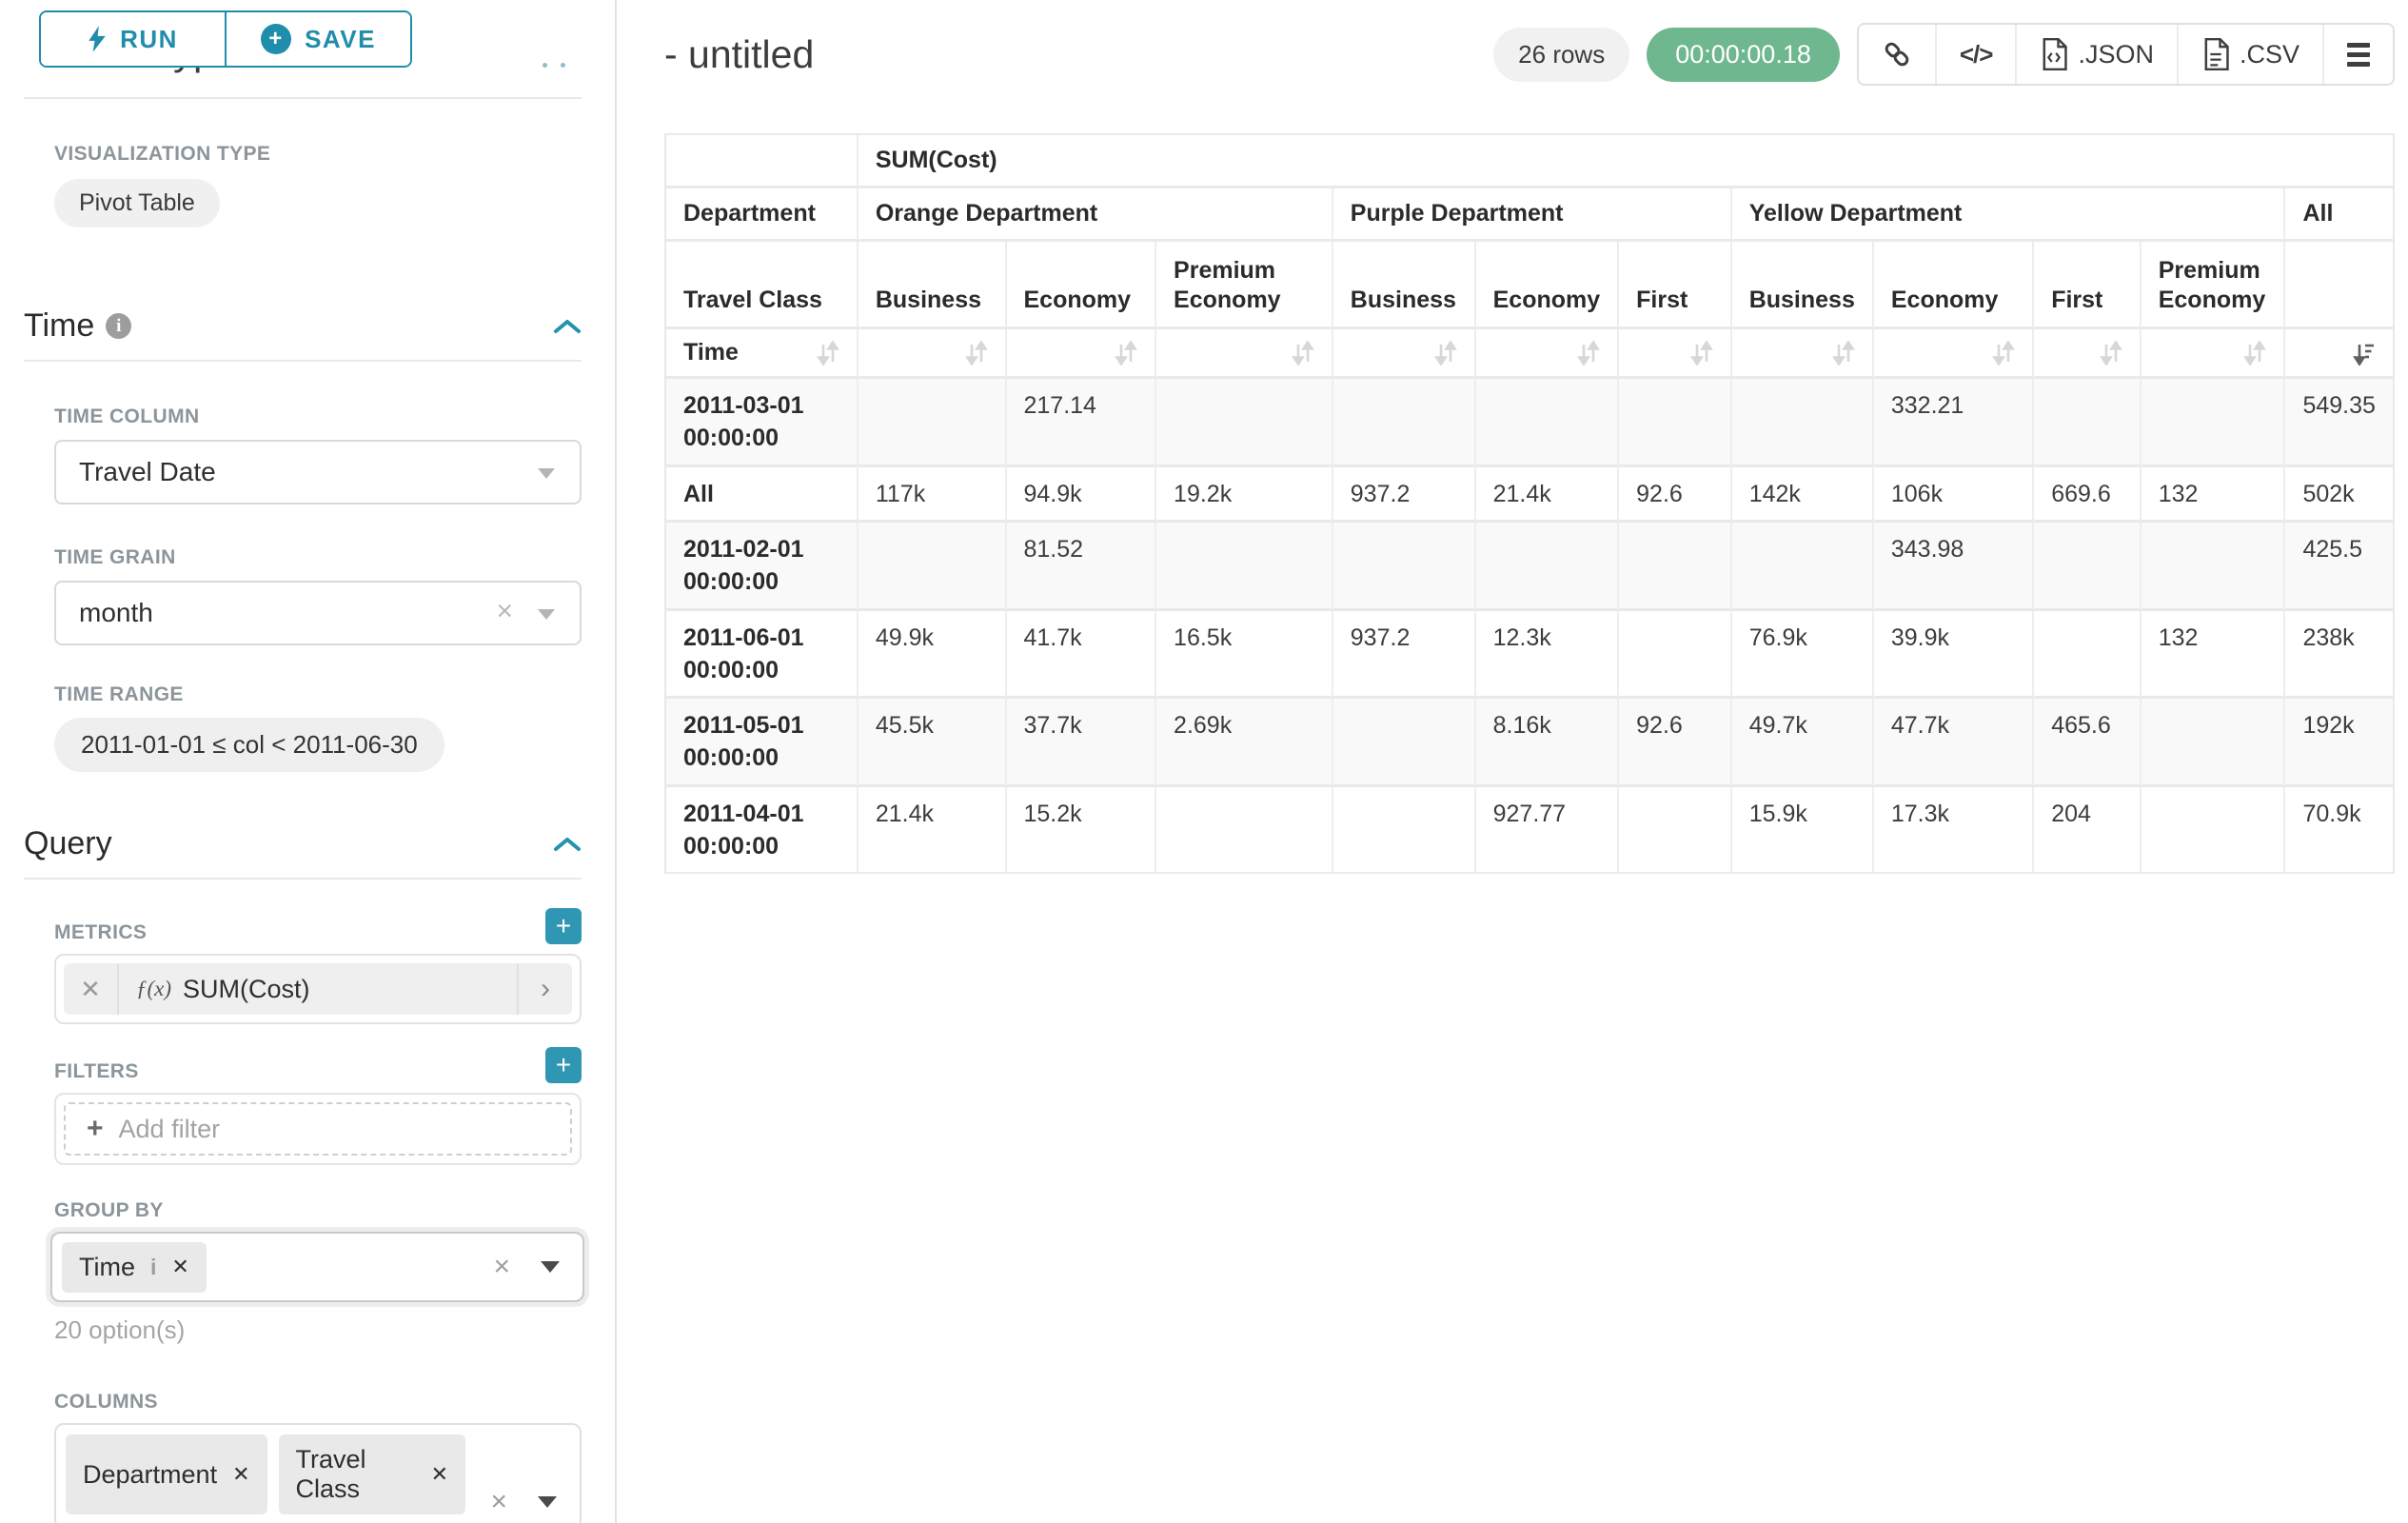 This screenshot has height=1523, width=2408. I want to click on chart-title: - untitled, so click(739, 54).